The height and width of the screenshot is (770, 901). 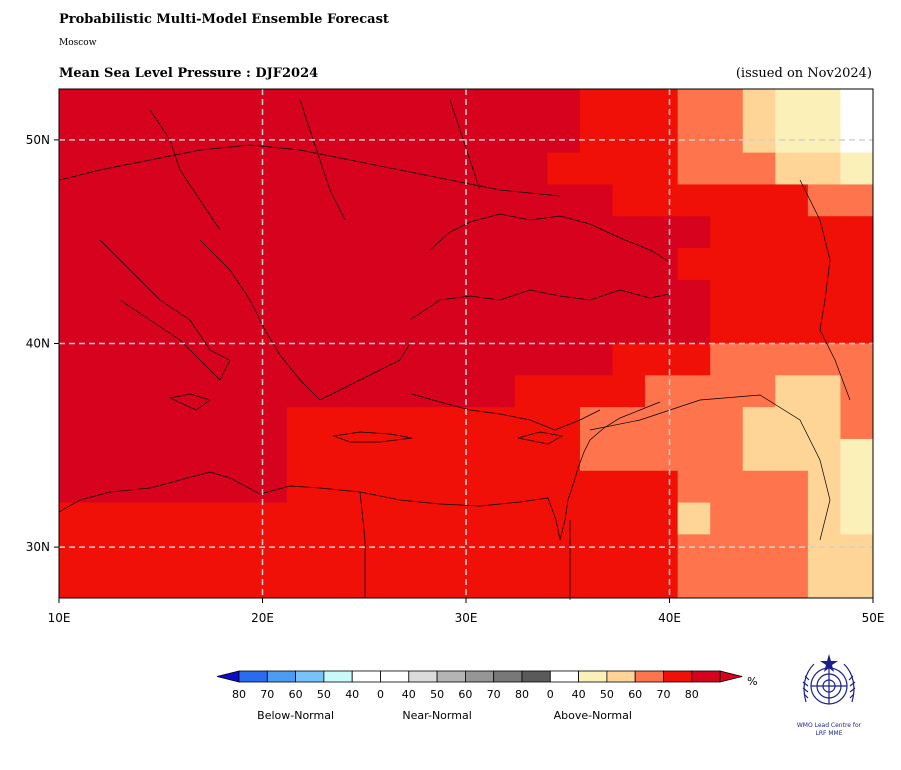 What do you see at coordinates (409, 694) in the screenshot?
I see `colorbar-tick-label: 40` at bounding box center [409, 694].